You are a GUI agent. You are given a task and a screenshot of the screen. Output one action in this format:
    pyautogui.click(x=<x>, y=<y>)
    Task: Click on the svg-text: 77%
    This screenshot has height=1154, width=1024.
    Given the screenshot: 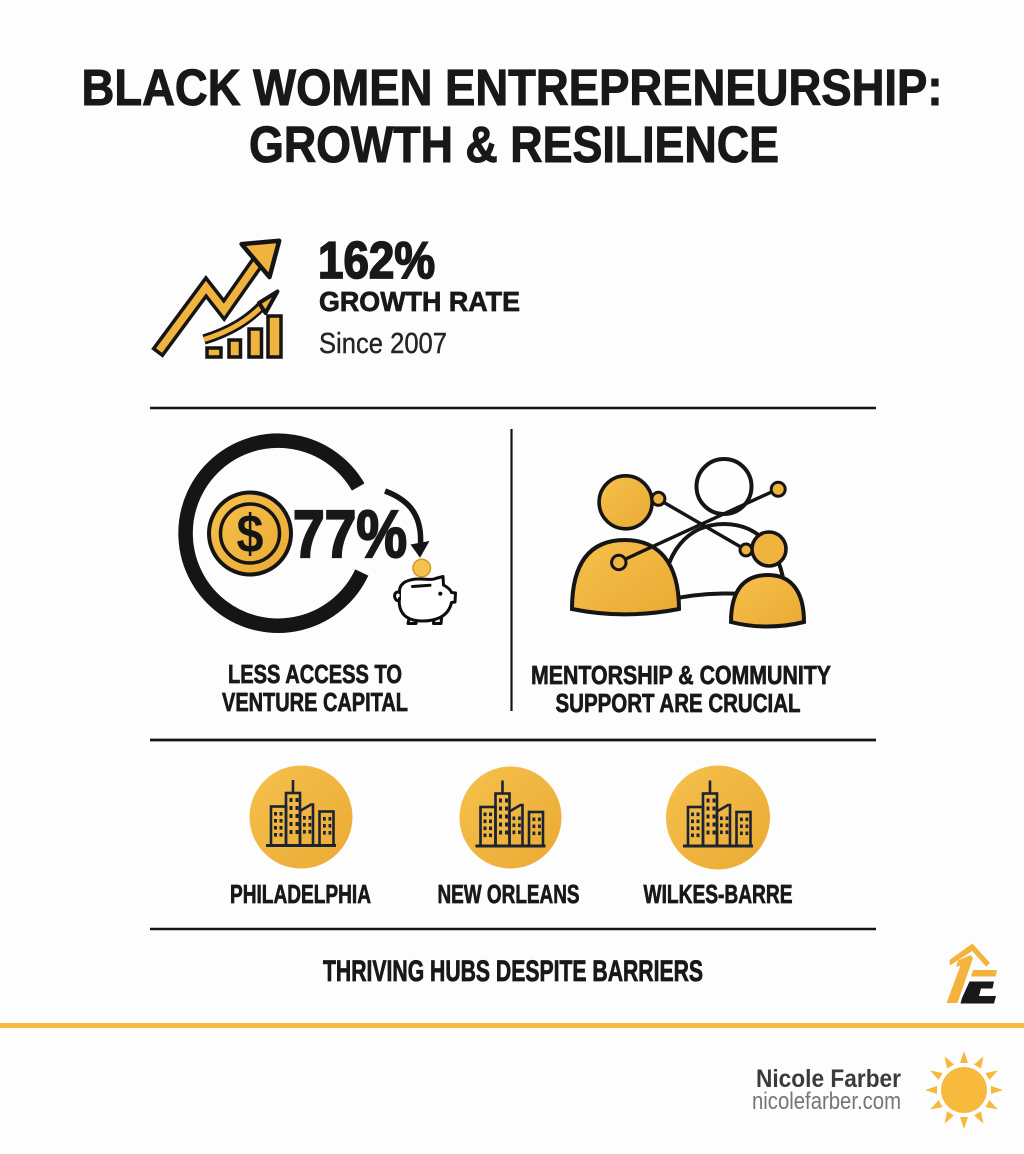 What is the action you would take?
    pyautogui.click(x=350, y=534)
    